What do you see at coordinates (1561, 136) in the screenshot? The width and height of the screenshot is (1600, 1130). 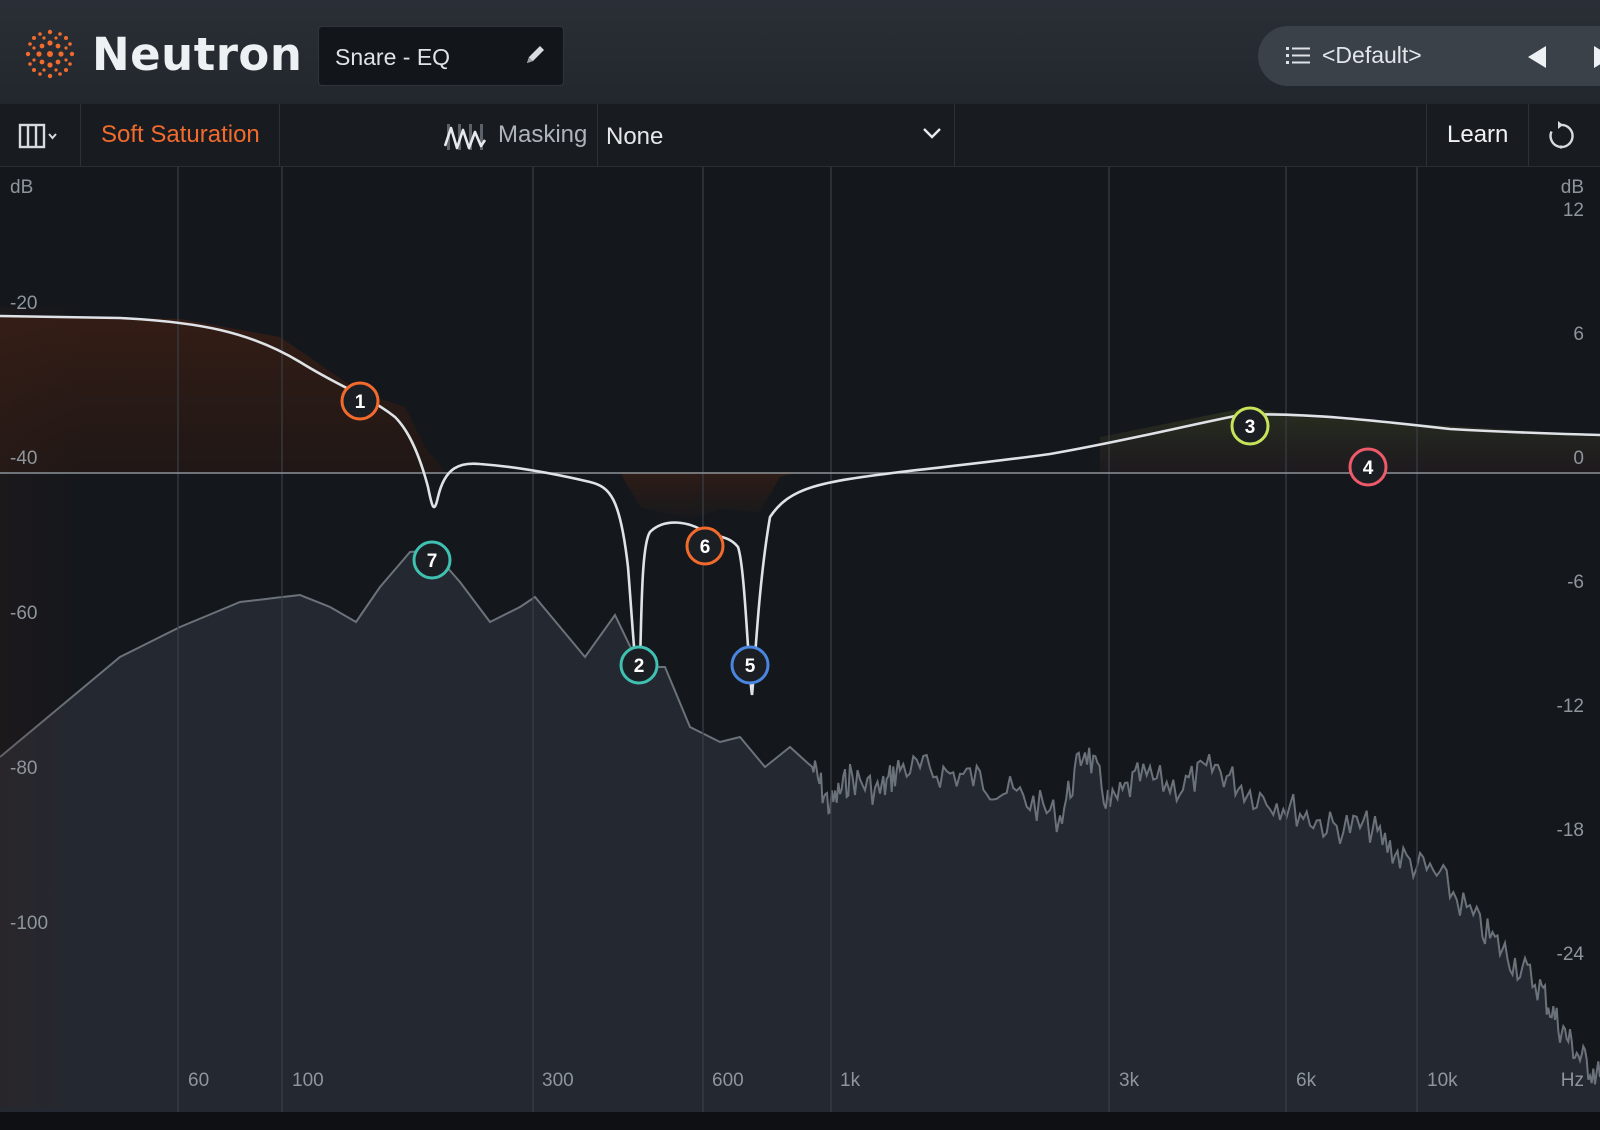 I see `reset-icon` at bounding box center [1561, 136].